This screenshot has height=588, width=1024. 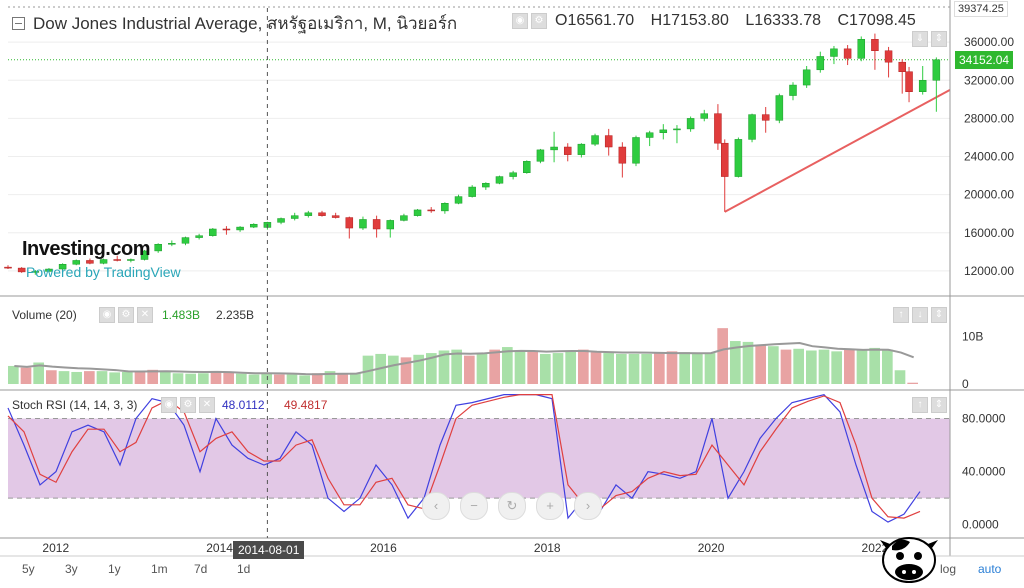 I want to click on rsi-eye-icon: ◉, so click(x=169, y=405).